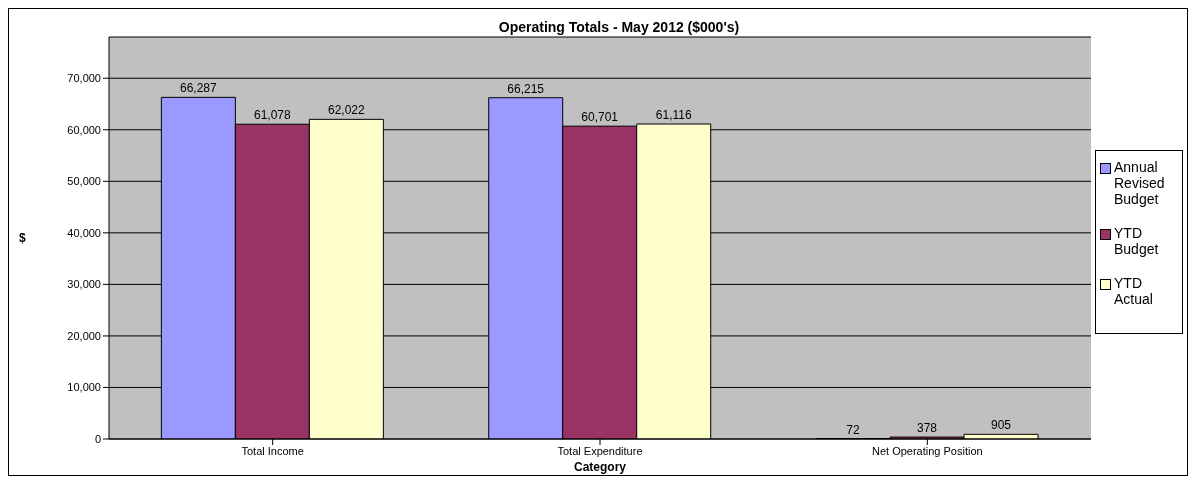 This screenshot has width=1197, height=486. What do you see at coordinates (1137, 241) in the screenshot?
I see `legend-label: YTD Budget` at bounding box center [1137, 241].